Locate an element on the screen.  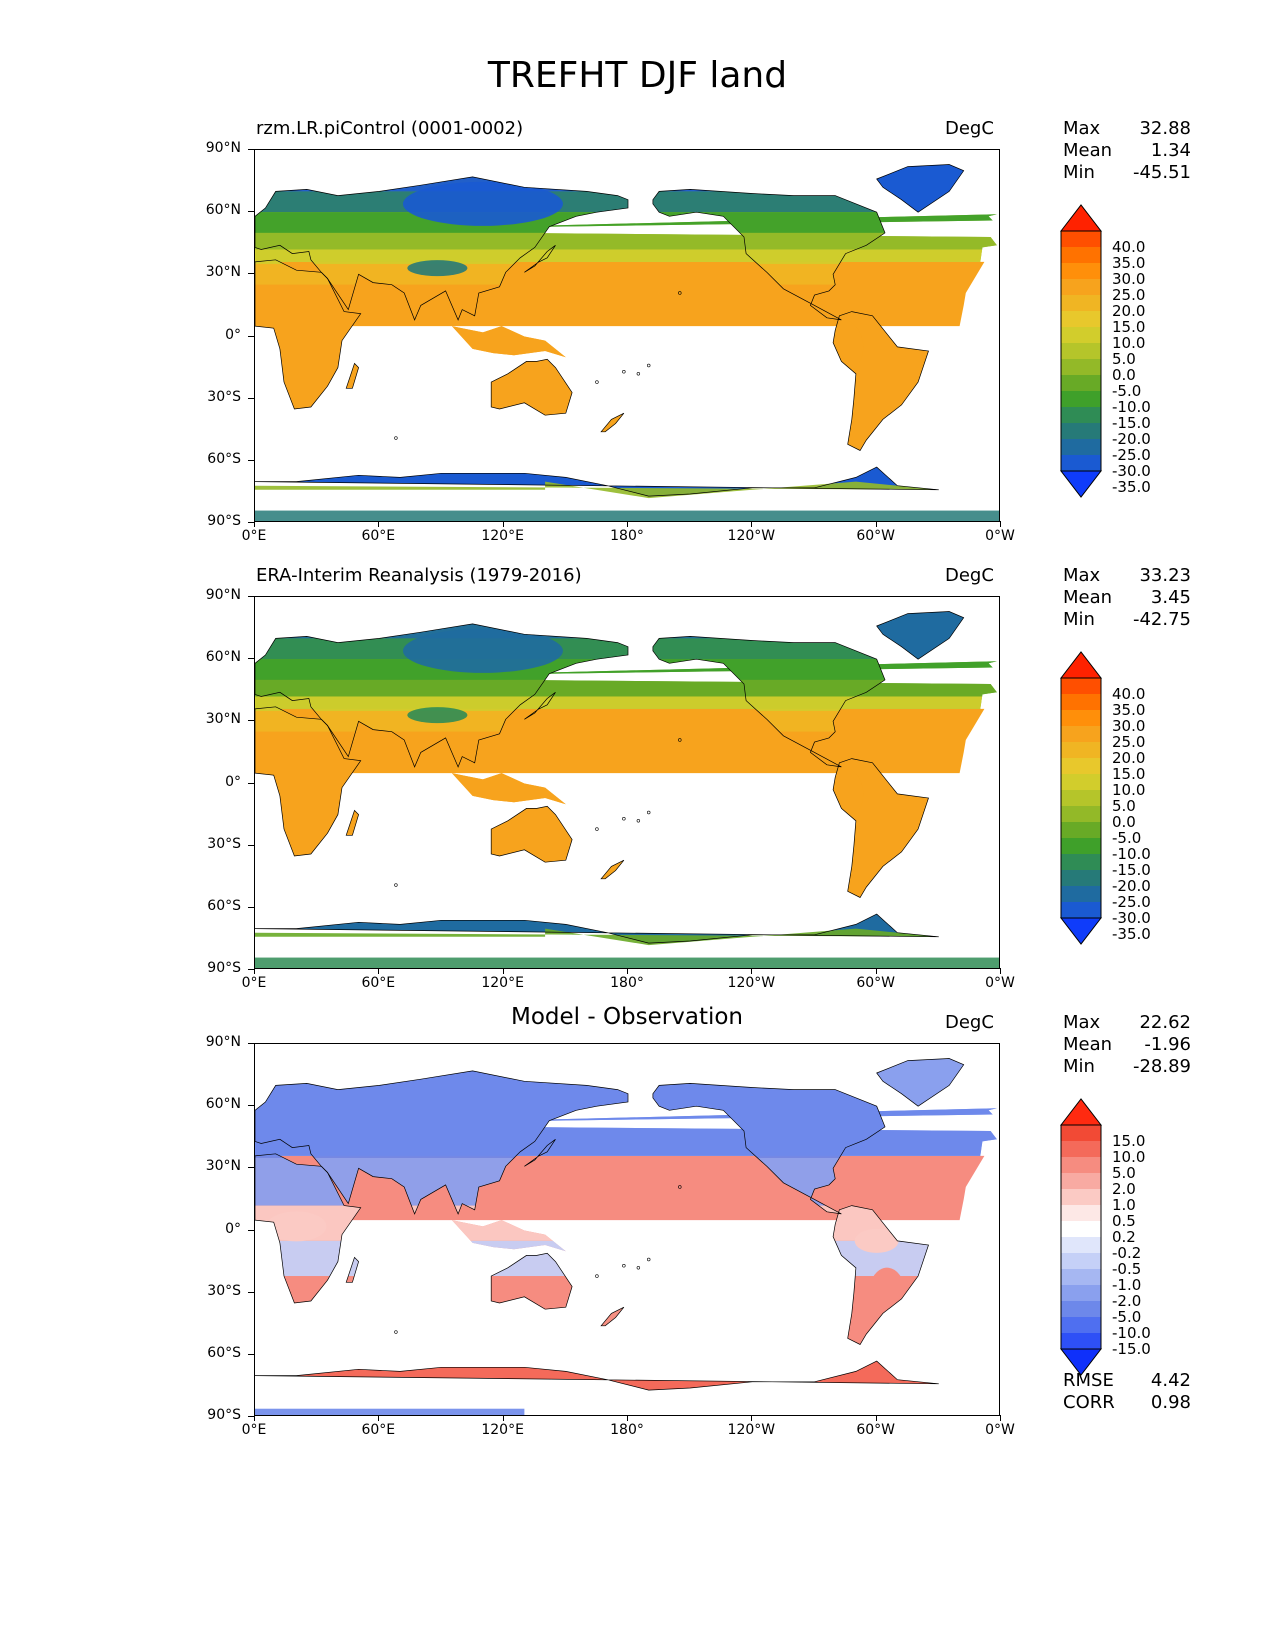
stat-row: Max 33.23 is located at coordinates (1127, 576).